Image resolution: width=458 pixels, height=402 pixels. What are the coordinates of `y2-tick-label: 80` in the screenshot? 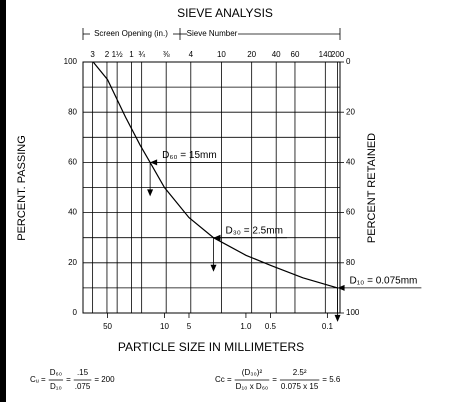 It's located at (350, 262).